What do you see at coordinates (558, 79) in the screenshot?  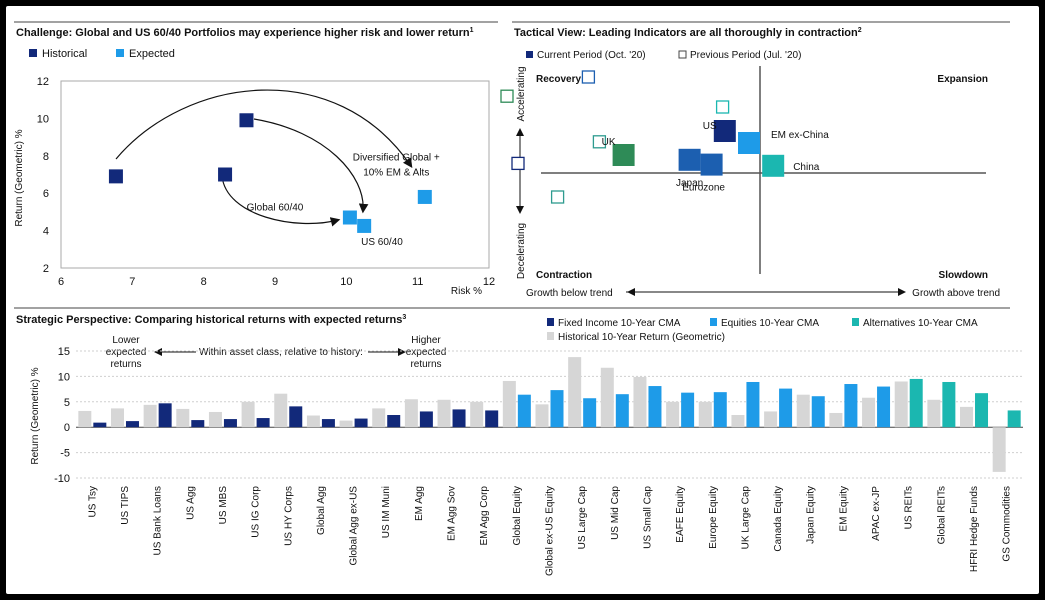 I see `quadrant-recovery: Recovery` at bounding box center [558, 79].